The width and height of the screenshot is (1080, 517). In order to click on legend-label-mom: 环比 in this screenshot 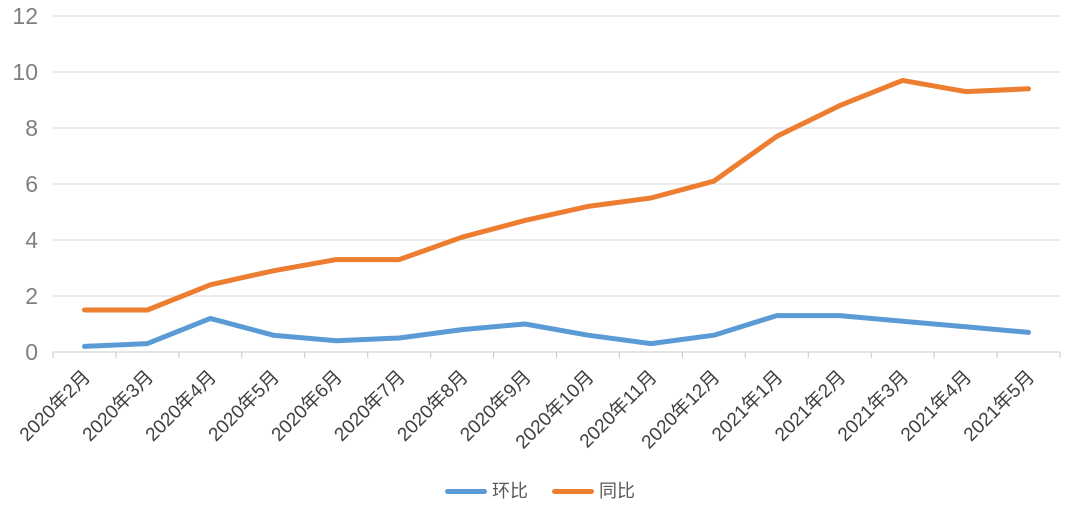, I will do `click(510, 491)`.